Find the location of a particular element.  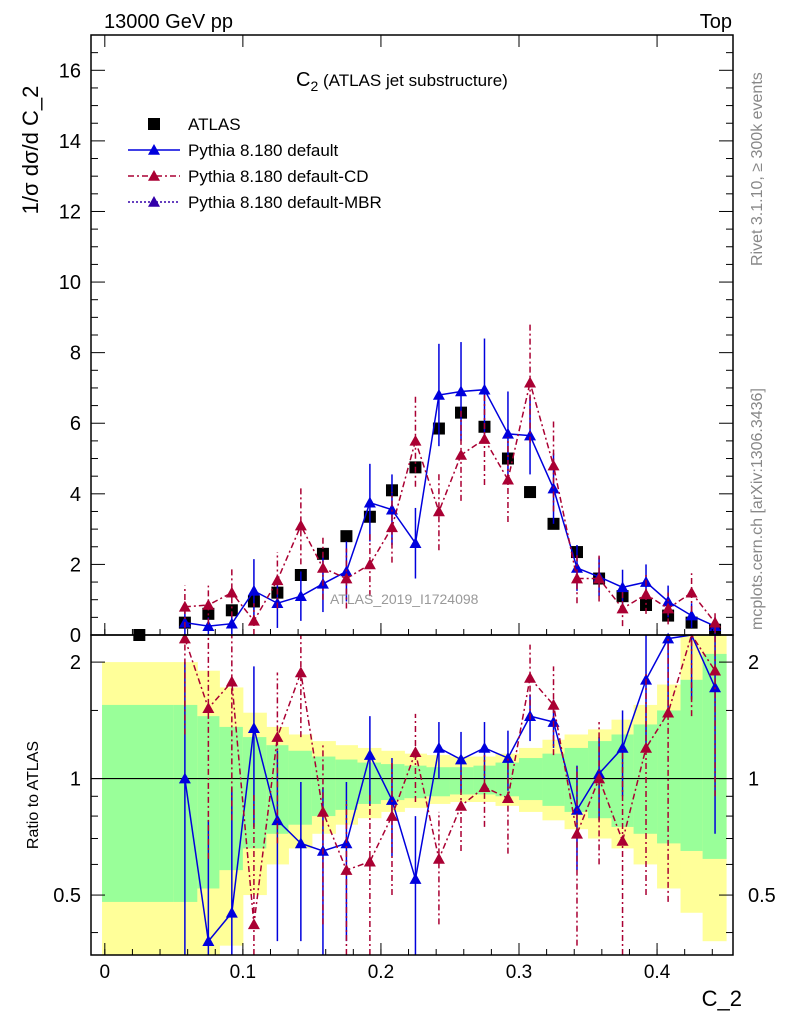

y-tick-label: 0 is located at coordinates (75, 636).